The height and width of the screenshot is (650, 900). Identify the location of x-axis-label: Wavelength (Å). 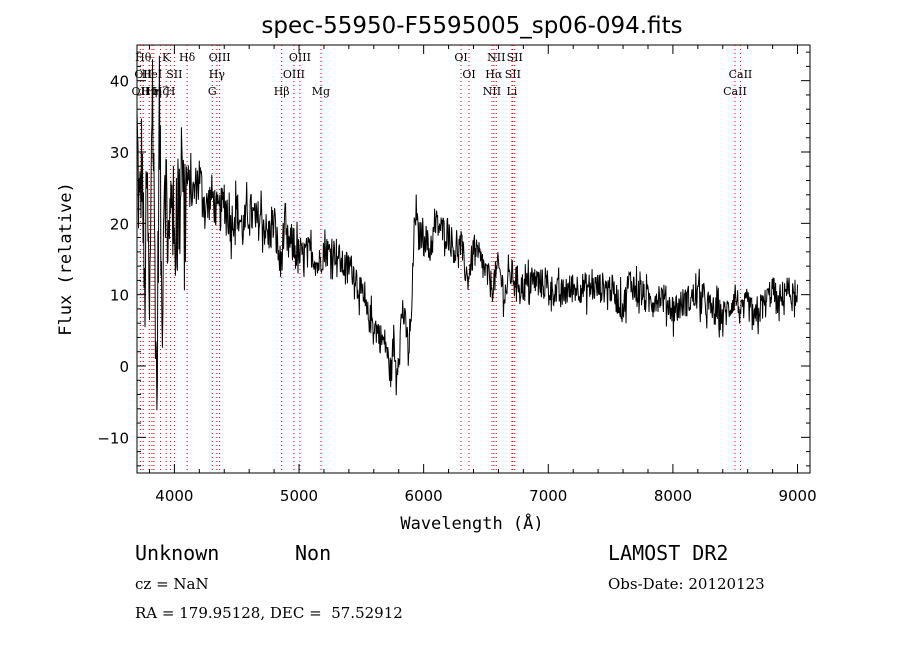
(471, 523).